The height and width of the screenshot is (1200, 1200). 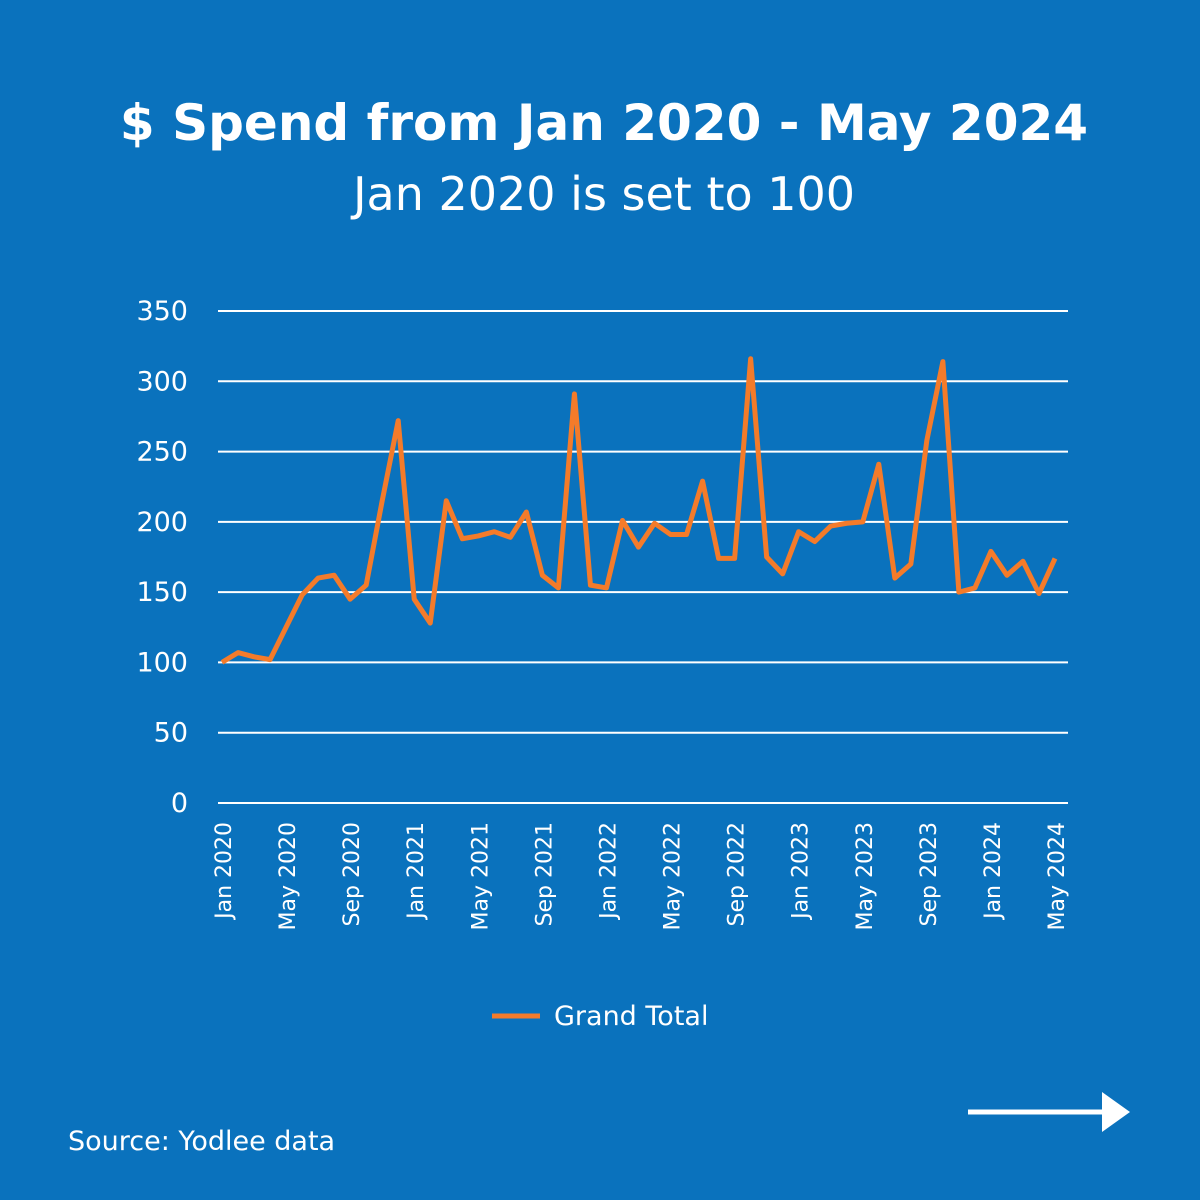 I want to click on y-tick-label: 300, so click(x=162, y=381).